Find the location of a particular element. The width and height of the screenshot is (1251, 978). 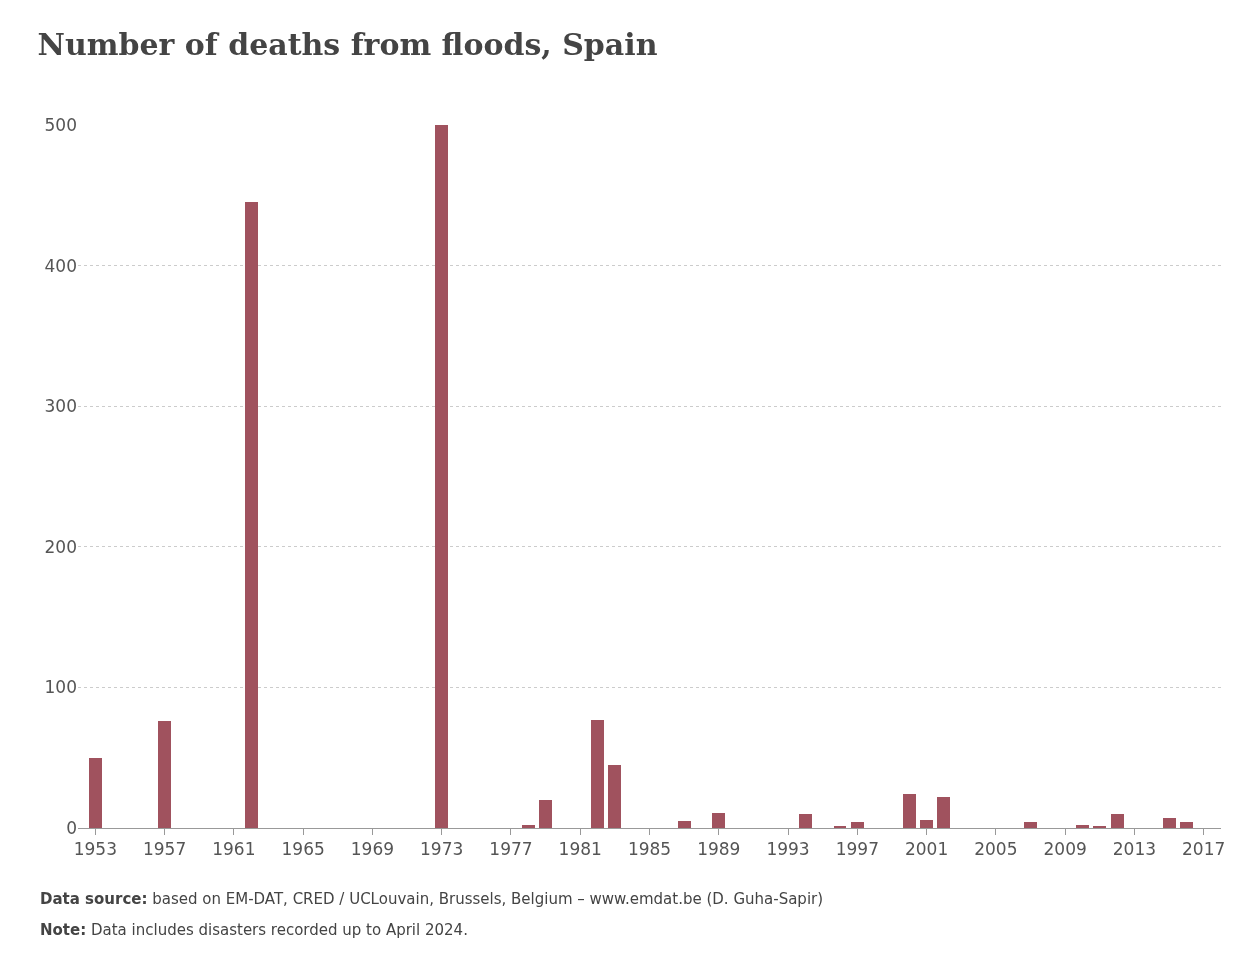

y-tick-label: 500 is located at coordinates (60, 124).